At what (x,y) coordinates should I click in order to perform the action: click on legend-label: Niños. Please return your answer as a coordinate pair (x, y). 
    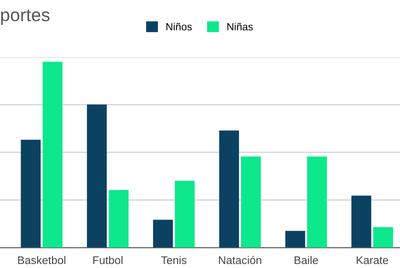
    Looking at the image, I should click on (179, 26).